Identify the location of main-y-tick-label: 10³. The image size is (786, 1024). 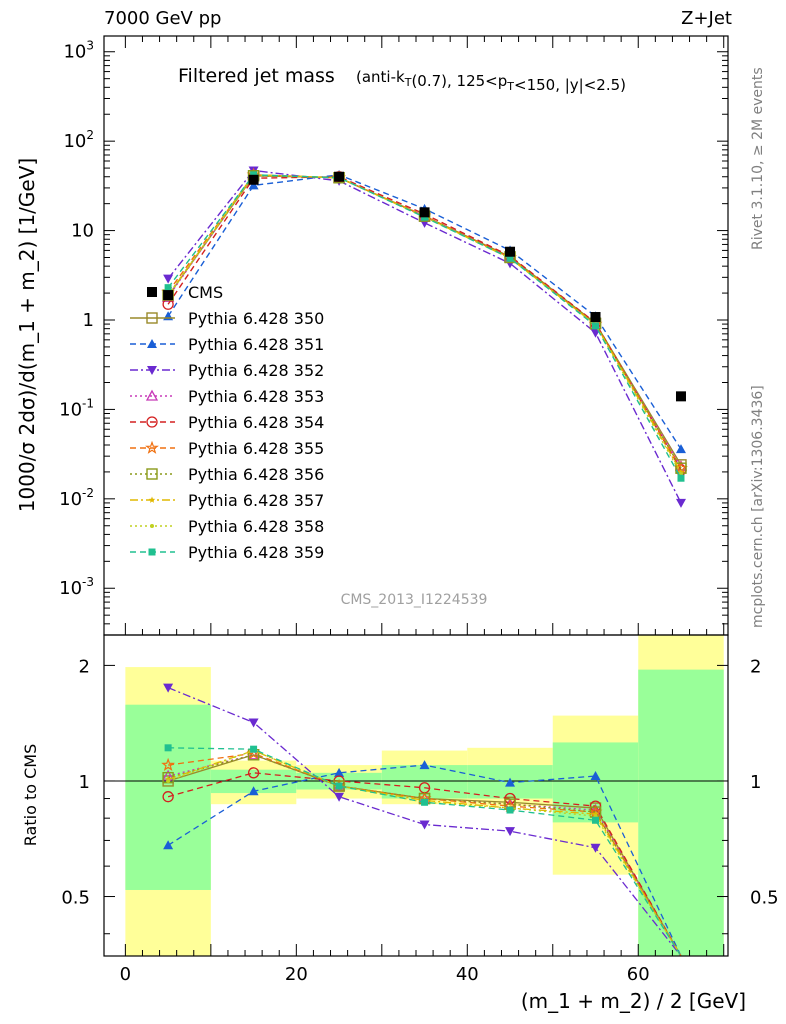
(78, 51).